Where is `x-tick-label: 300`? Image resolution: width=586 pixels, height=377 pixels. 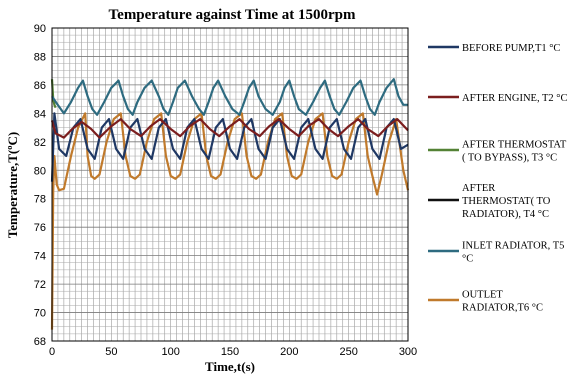
x-tick-label: 300 is located at coordinates (408, 352).